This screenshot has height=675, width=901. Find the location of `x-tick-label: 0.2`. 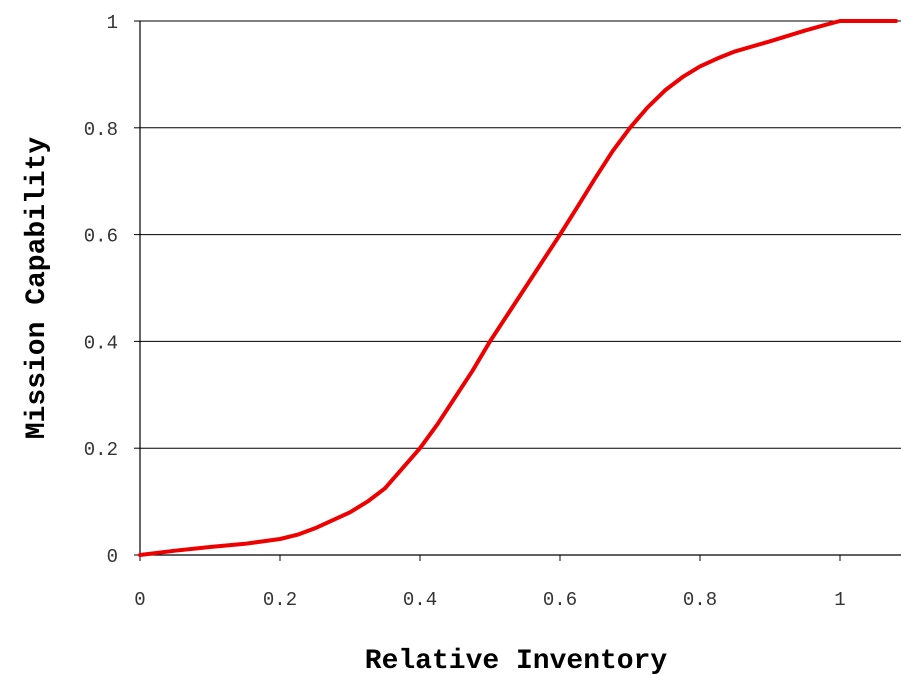

x-tick-label: 0.2 is located at coordinates (280, 600).